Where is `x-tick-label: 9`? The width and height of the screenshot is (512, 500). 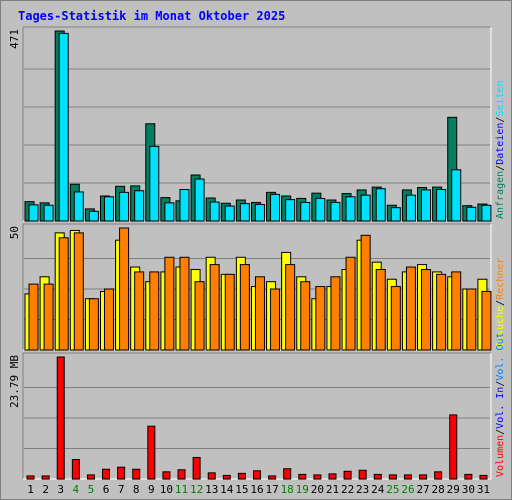
x-tick-label: 9 is located at coordinates (151, 489).